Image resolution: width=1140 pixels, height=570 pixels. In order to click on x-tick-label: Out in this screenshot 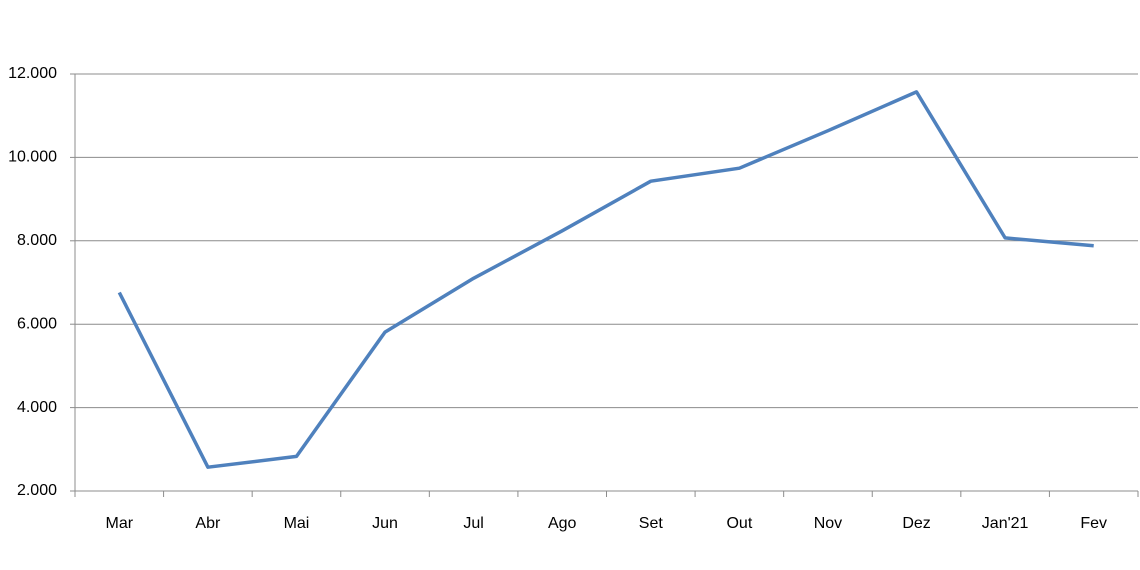, I will do `click(739, 523)`.